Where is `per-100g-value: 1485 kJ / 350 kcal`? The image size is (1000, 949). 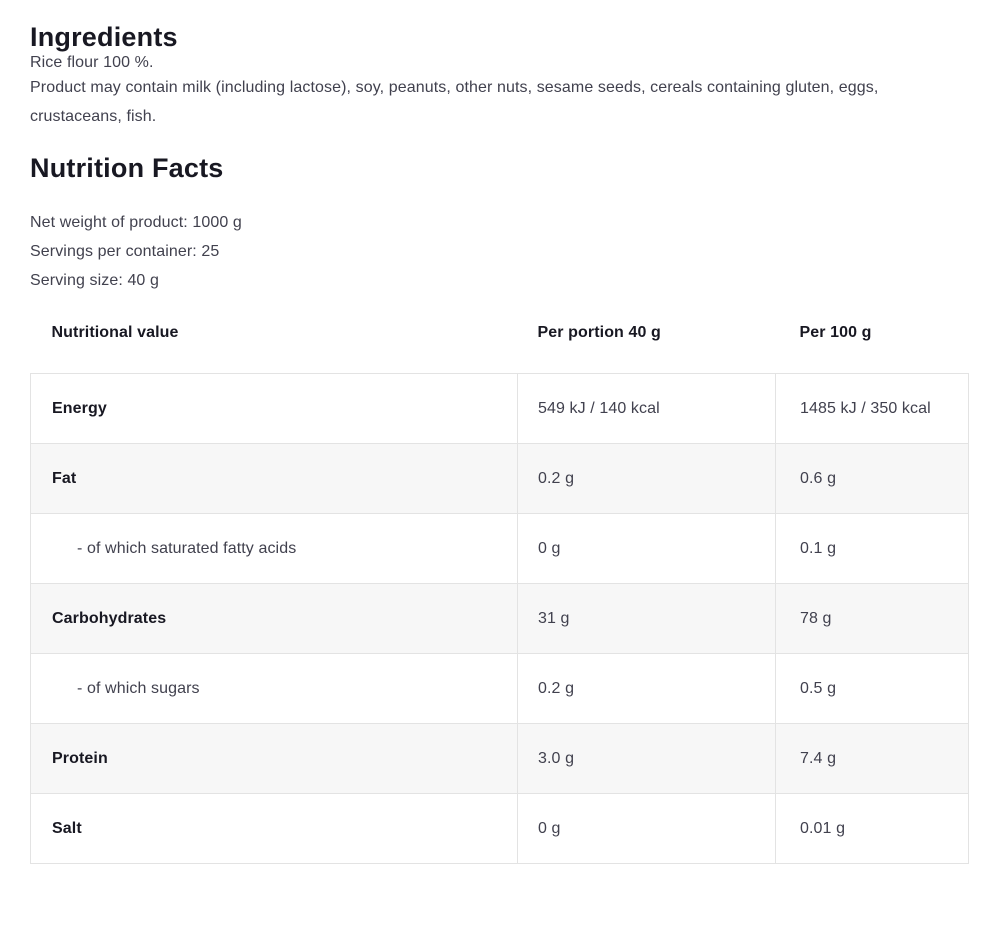 per-100g-value: 1485 kJ / 350 kcal is located at coordinates (872, 408).